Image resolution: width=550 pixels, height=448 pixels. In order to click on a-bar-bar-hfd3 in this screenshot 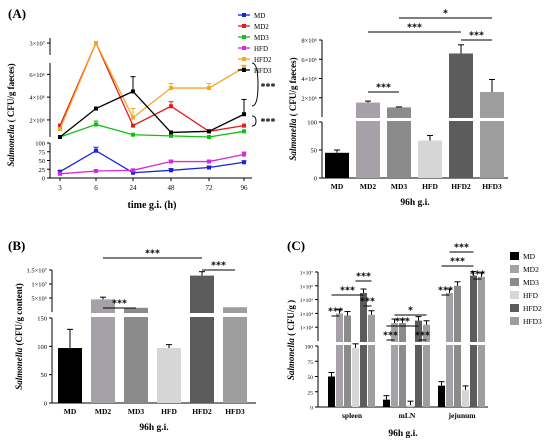, I will do `click(492, 134)`.